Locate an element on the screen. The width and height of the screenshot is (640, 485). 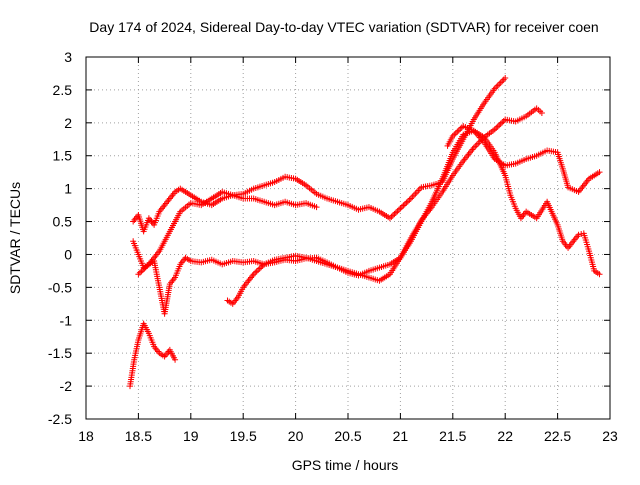
x-tick-label: 18 is located at coordinates (86, 436).